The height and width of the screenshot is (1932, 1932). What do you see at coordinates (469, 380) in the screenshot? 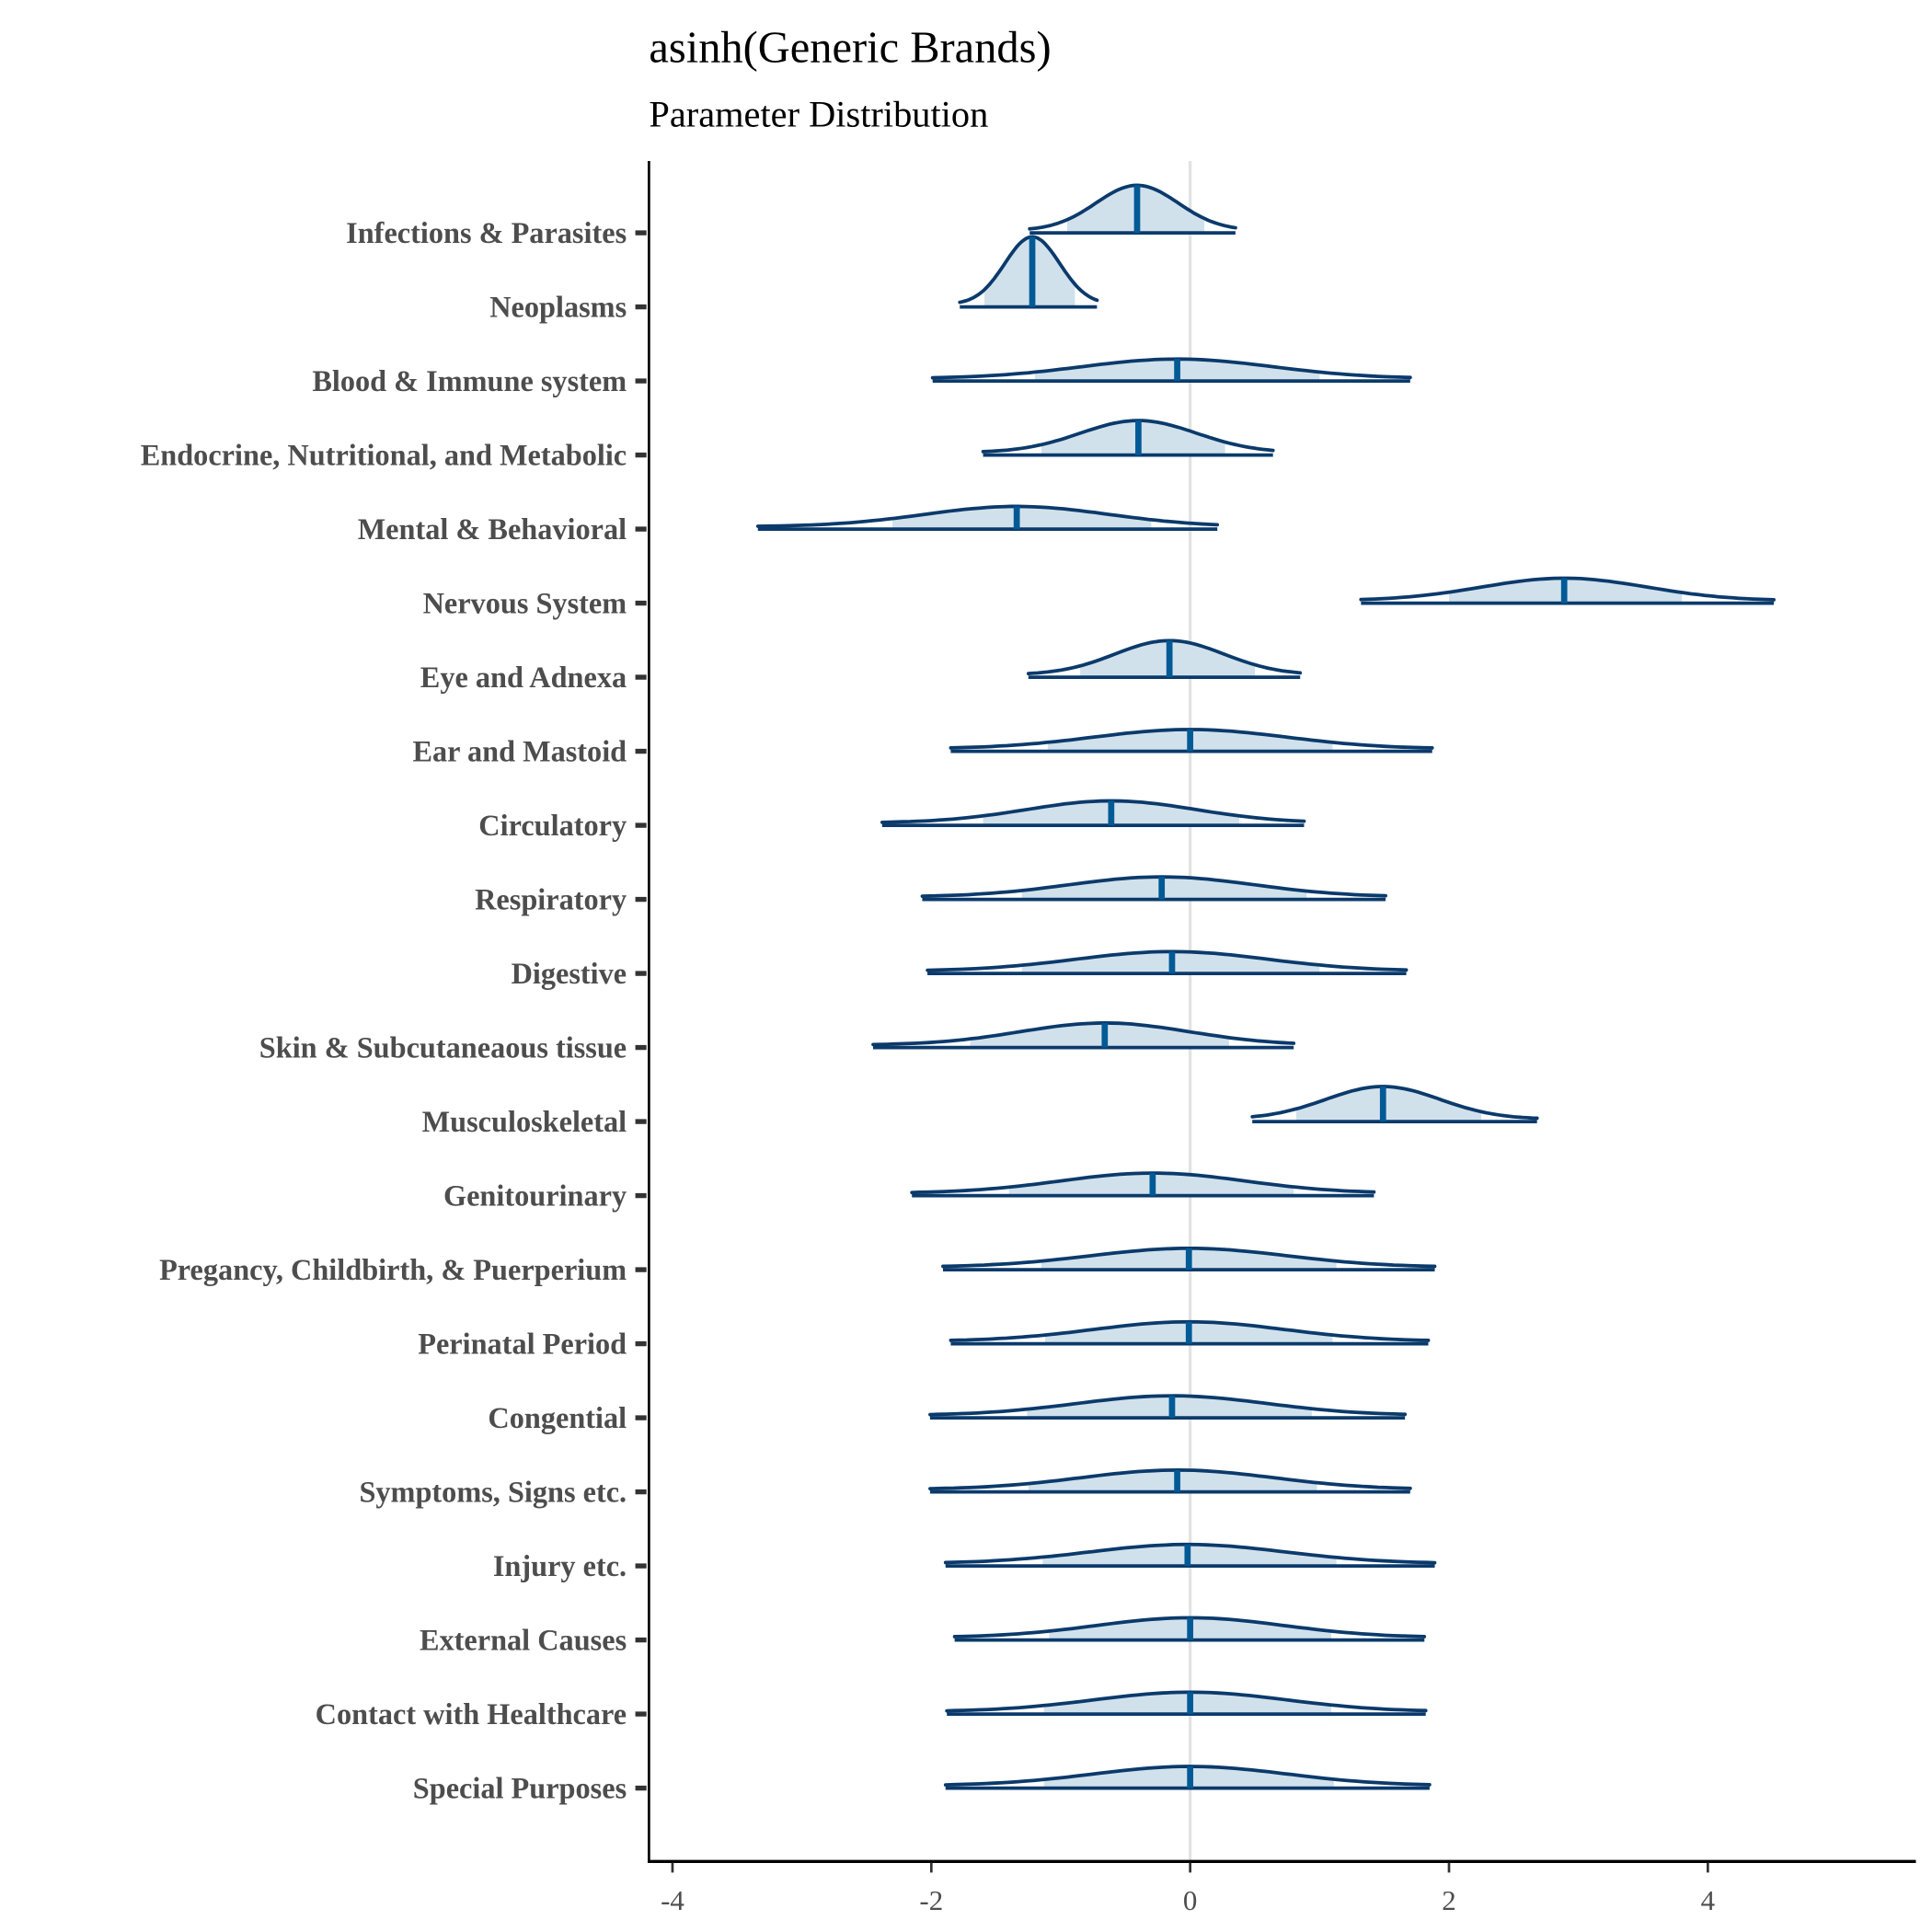
I see `y-tick-label: Blood & Immune system` at bounding box center [469, 380].